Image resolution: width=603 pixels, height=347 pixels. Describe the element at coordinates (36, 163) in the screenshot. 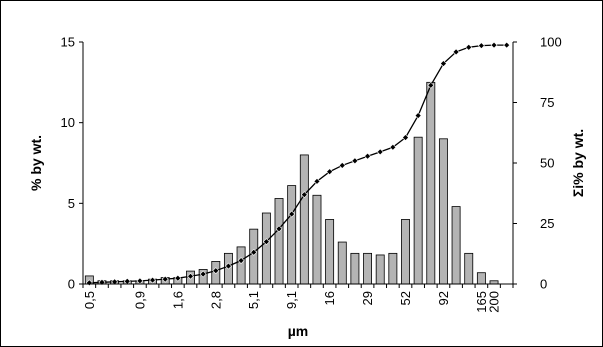

I see `y-axis-left-label: % by wt.` at that location.